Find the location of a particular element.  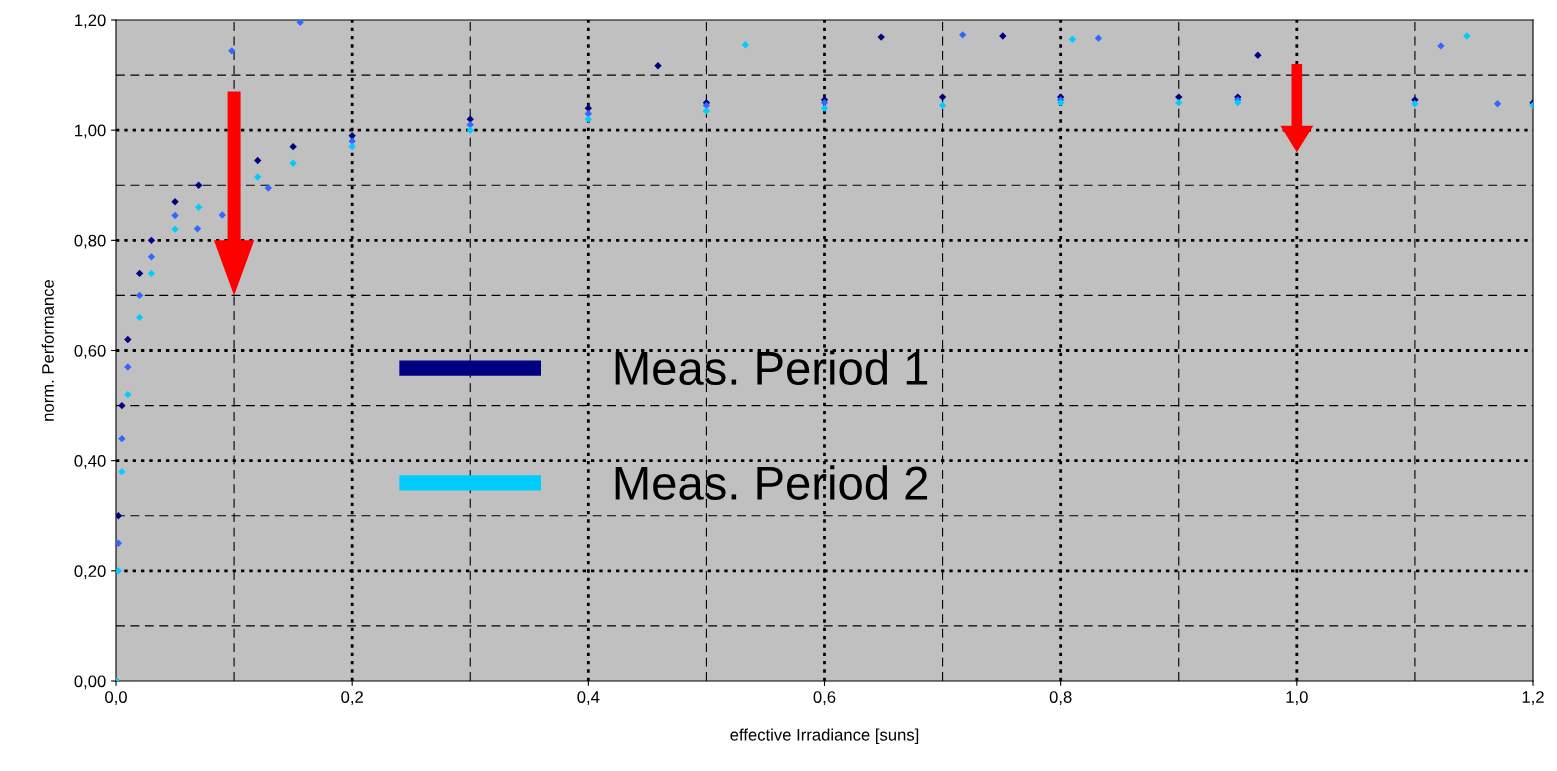

y-tick-label: 0,20 is located at coordinates (90, 572).